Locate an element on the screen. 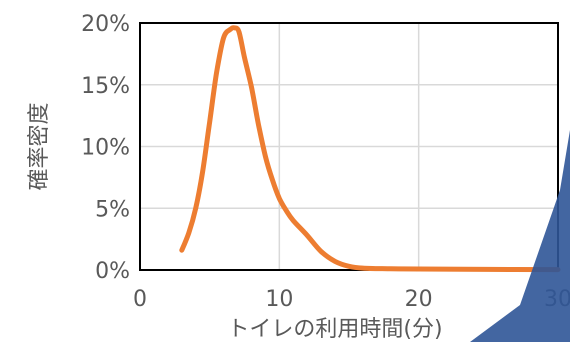 The image size is (570, 342). y-tick-label: 5% is located at coordinates (112, 209).